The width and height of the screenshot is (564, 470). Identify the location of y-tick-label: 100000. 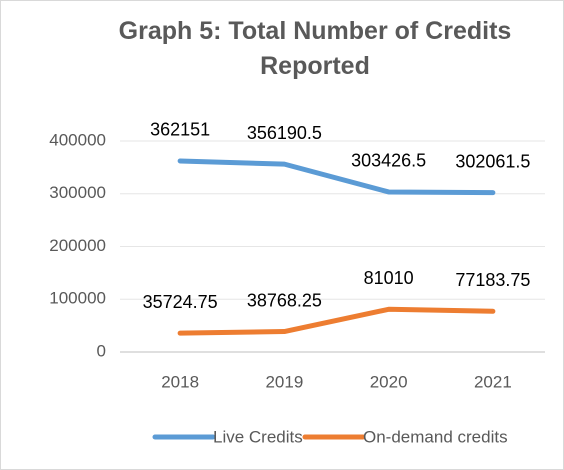
(77, 298).